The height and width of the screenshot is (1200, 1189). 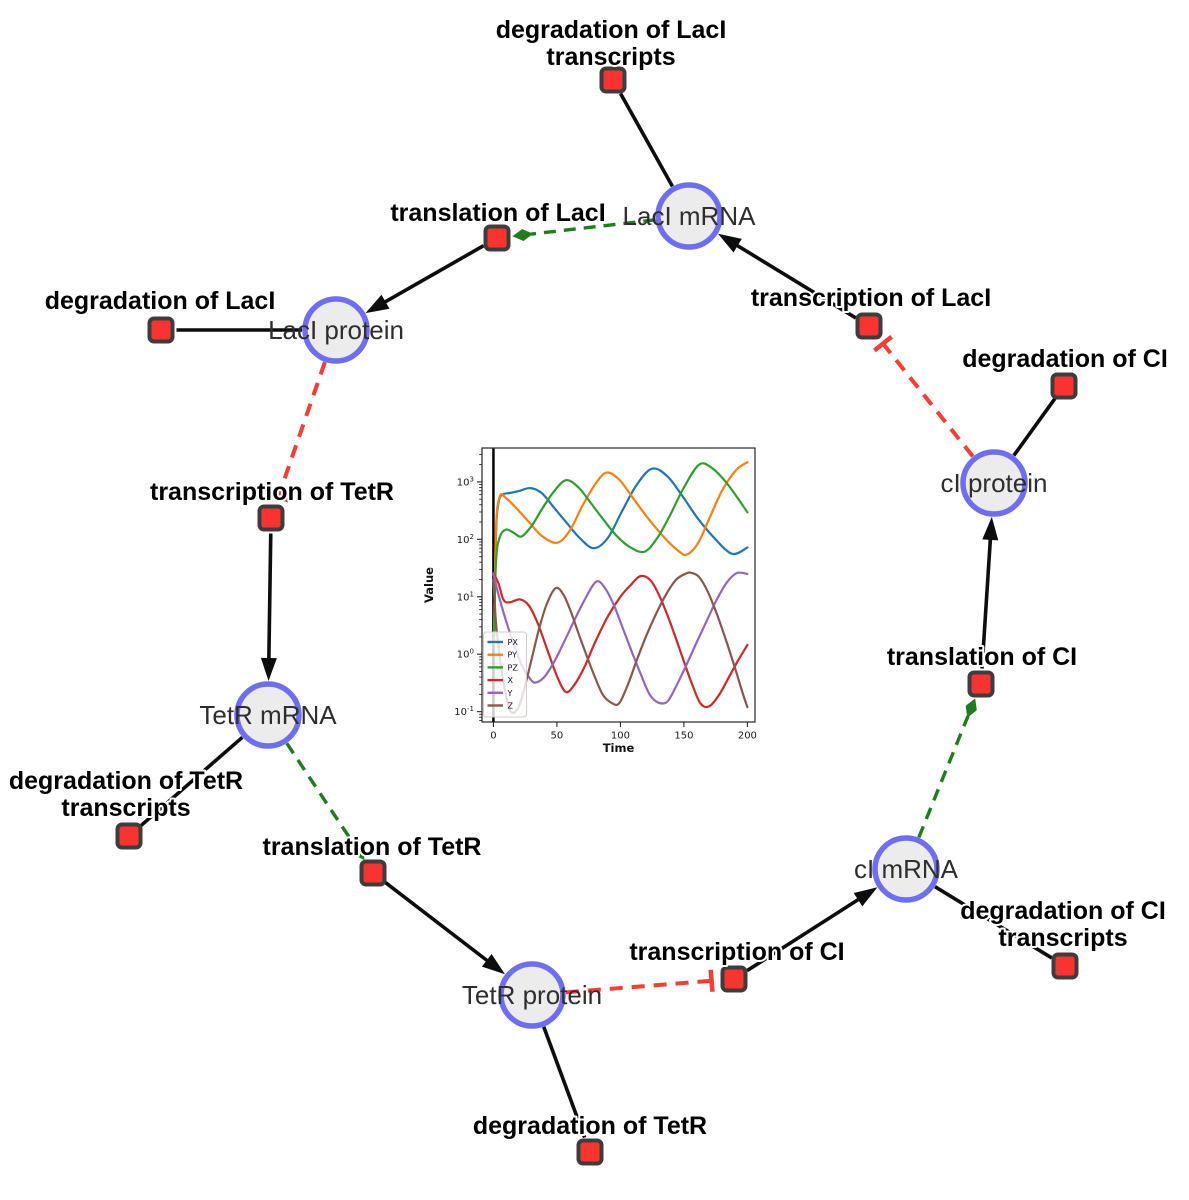 I want to click on edge-translation-laci-to-laci-protein, so click(x=425, y=279).